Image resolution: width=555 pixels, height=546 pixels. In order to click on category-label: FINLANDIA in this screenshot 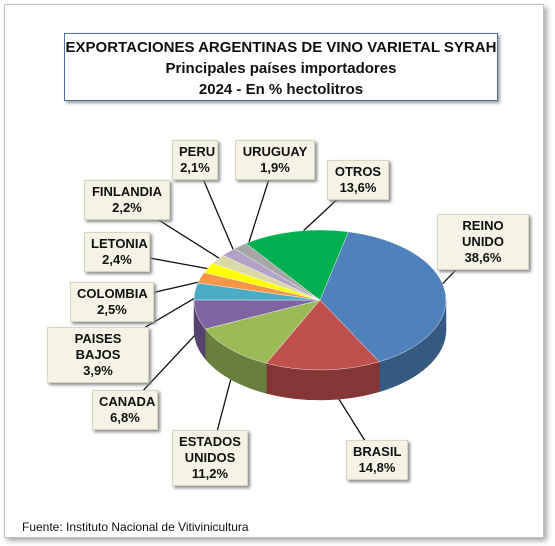, I will do `click(127, 191)`.